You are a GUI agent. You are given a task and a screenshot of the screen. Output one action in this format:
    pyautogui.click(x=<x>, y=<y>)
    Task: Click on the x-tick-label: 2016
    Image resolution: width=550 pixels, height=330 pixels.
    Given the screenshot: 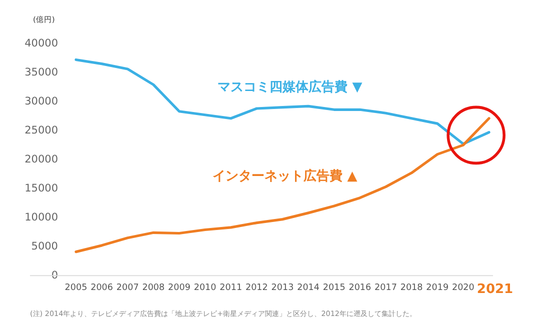 What is the action you would take?
    pyautogui.click(x=360, y=288)
    